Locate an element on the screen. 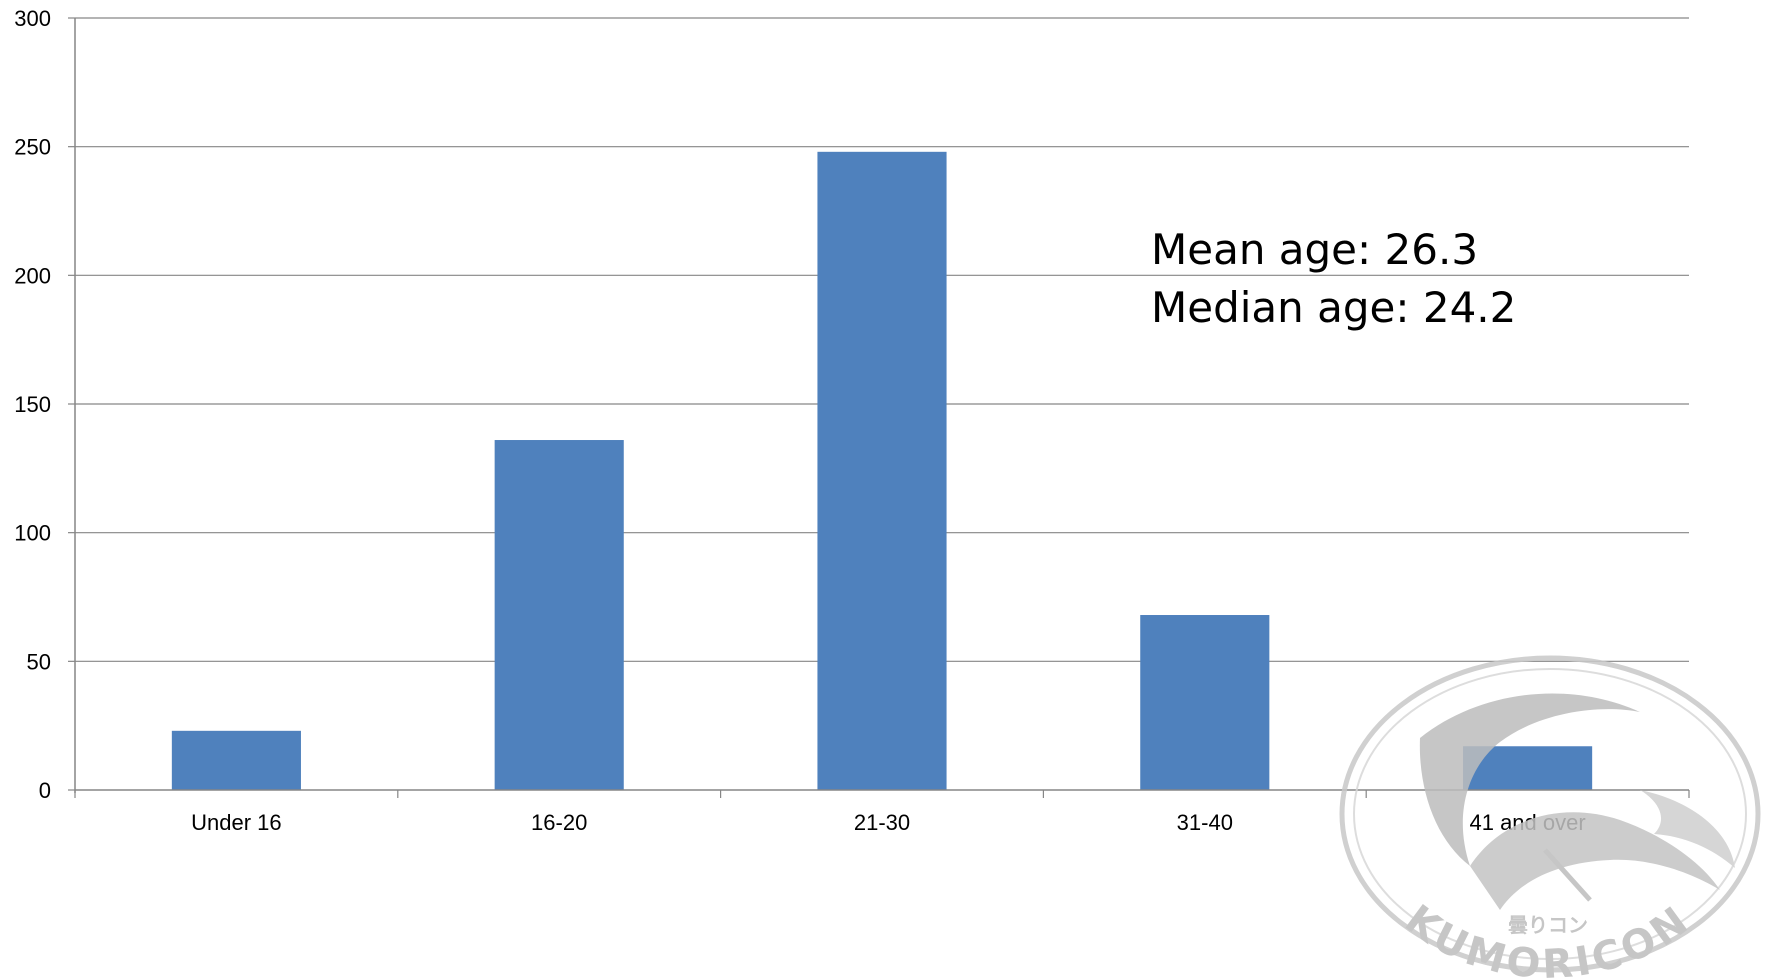 This screenshot has height=980, width=1773. logo-staff-shape is located at coordinates (1567, 875).